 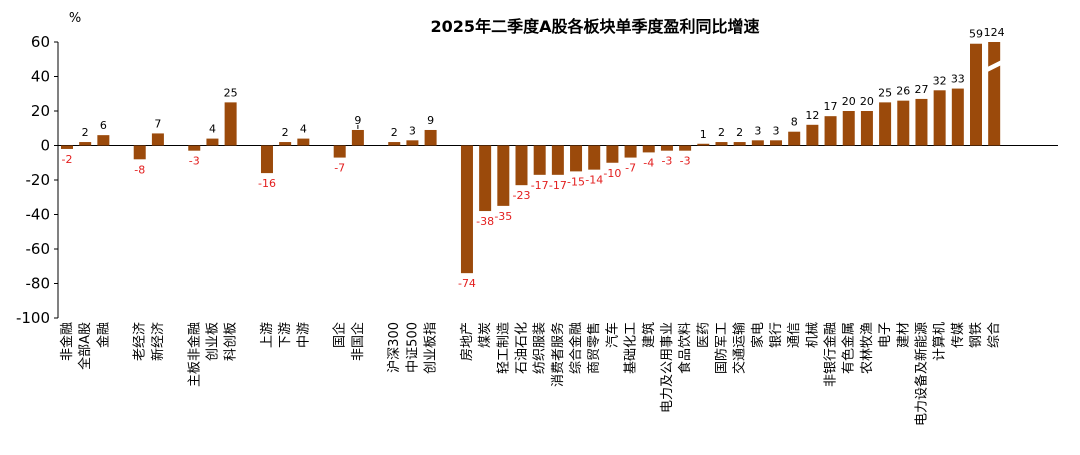 I want to click on x-category-label: 房地产, so click(x=467, y=341).